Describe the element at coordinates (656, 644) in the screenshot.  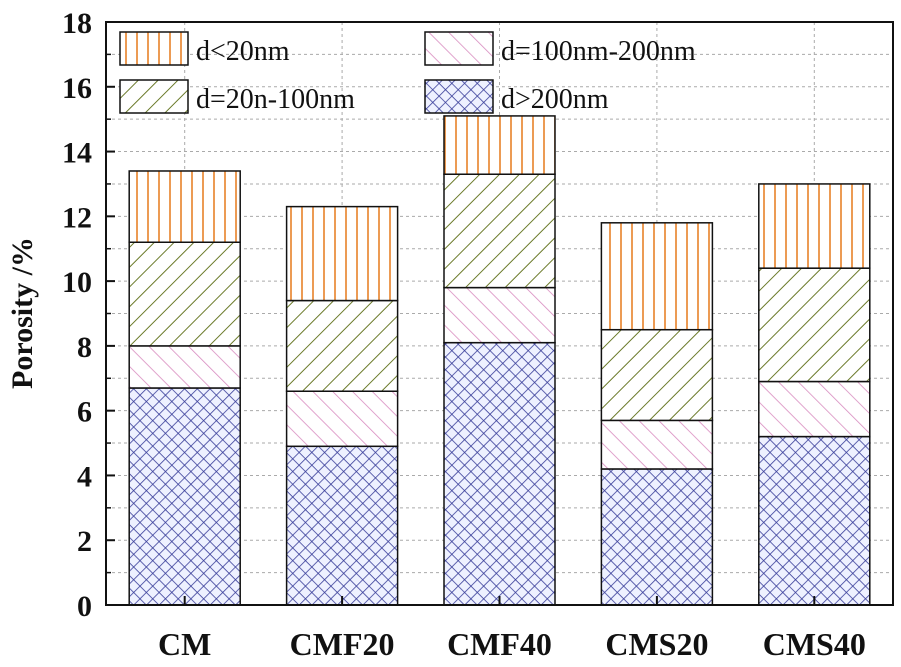
I see `x-tick-label: CMS20` at that location.